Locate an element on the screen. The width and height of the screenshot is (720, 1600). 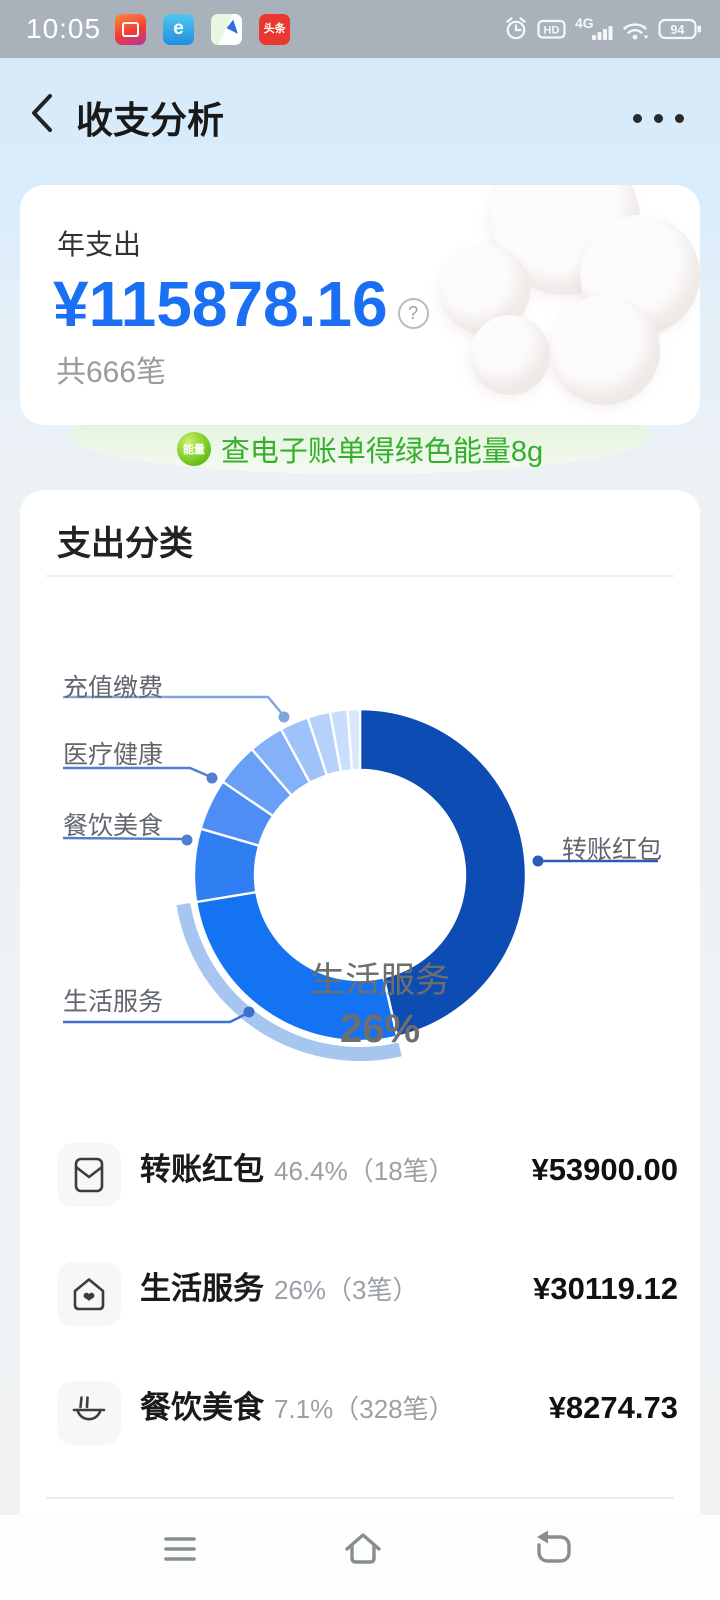
chart-callout-label-生活服务: 生活服务 is located at coordinates (113, 1002).